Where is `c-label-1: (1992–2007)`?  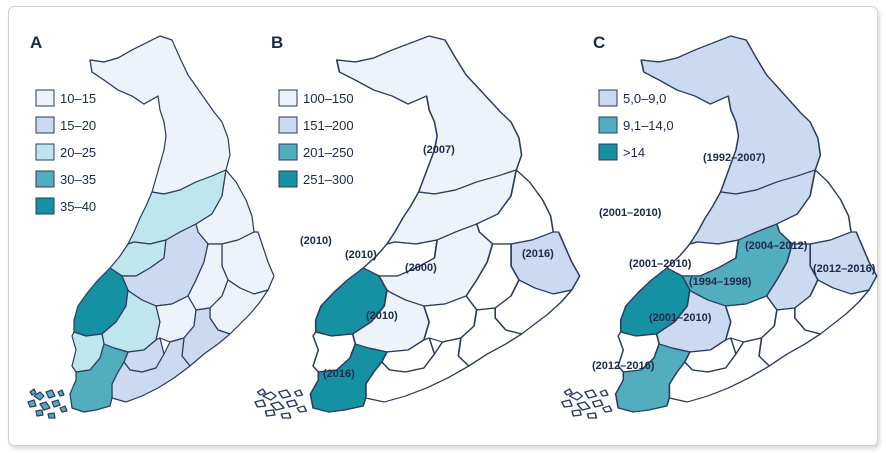
c-label-1: (1992–2007) is located at coordinates (734, 158).